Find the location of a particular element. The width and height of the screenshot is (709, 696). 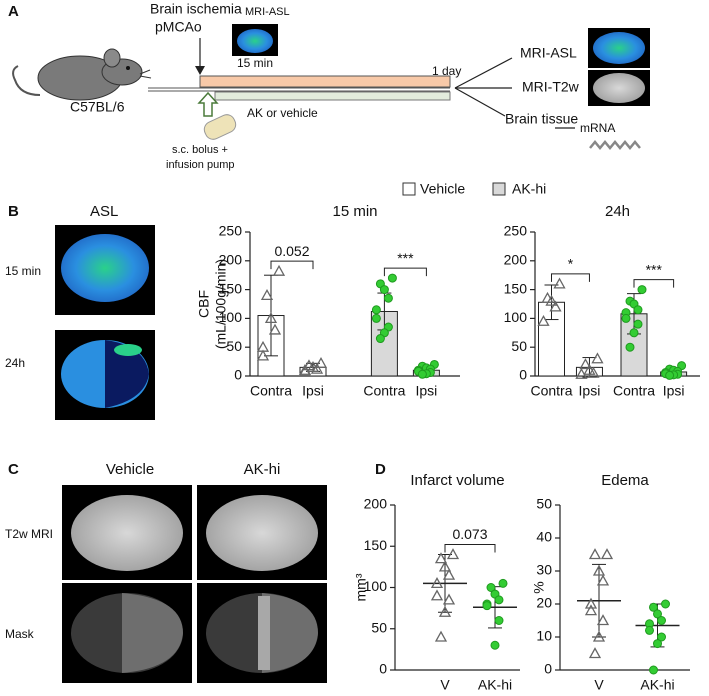

arrow-head is located at coordinates (200, 70).